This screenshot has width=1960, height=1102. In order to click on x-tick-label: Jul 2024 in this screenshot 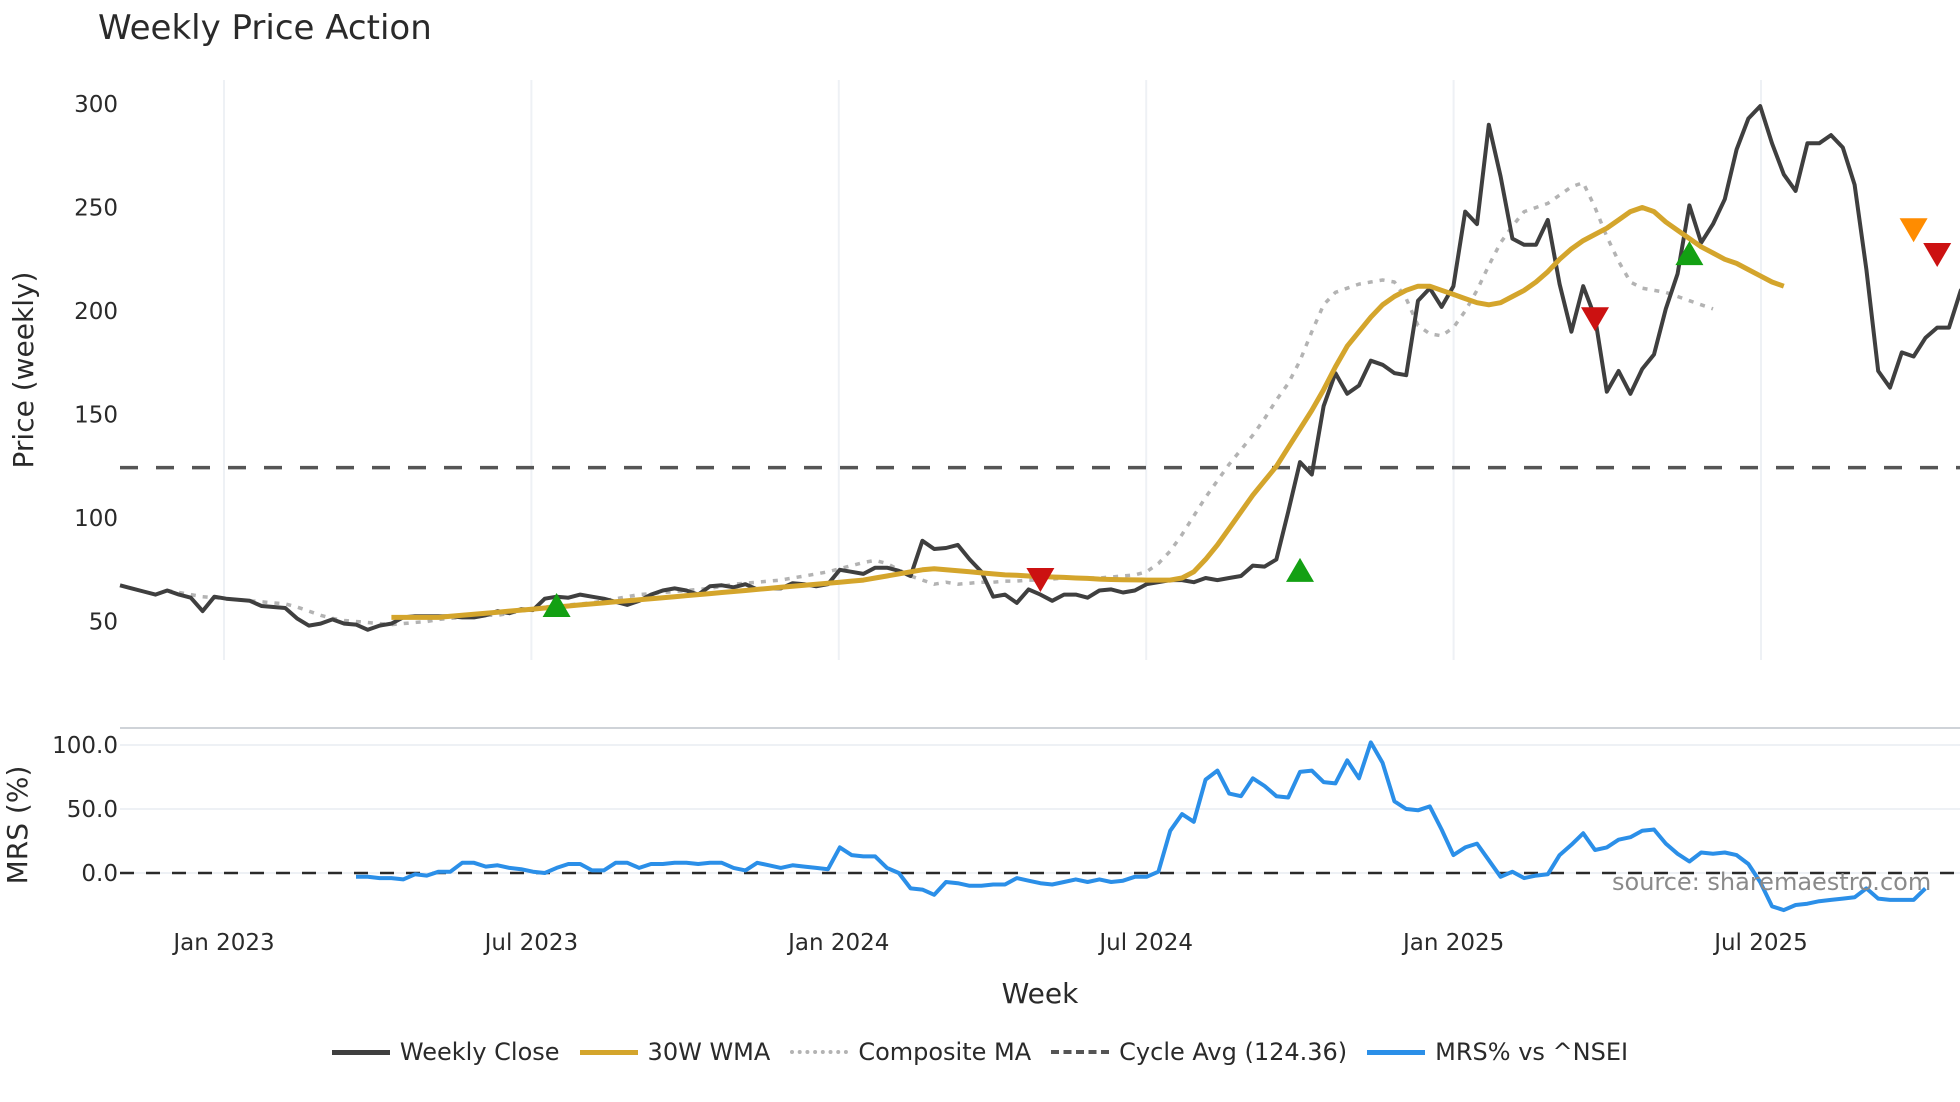, I will do `click(1145, 943)`.